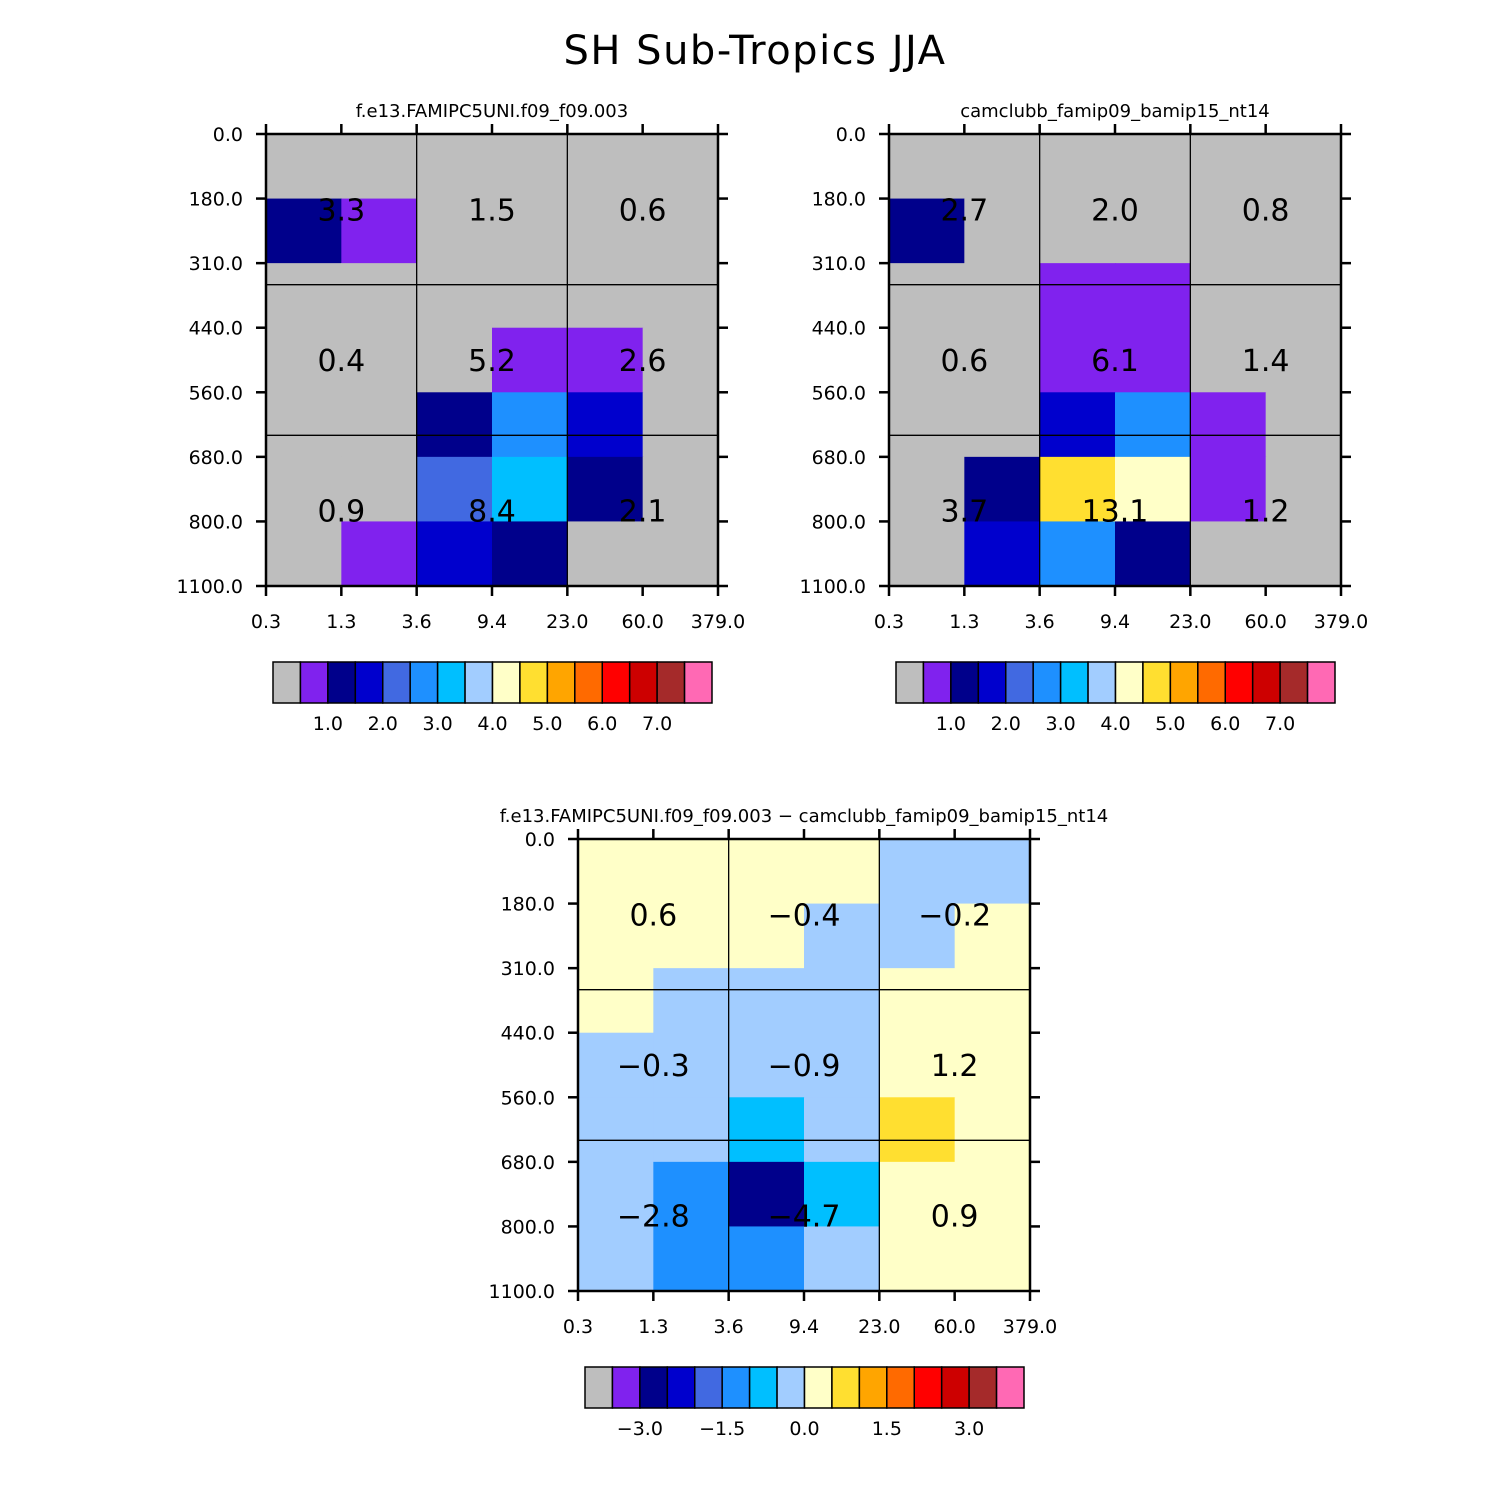 This screenshot has width=1510, height=1510. Describe the element at coordinates (804, 1217) in the screenshot. I see `cell-value-label: −4.7` at that location.